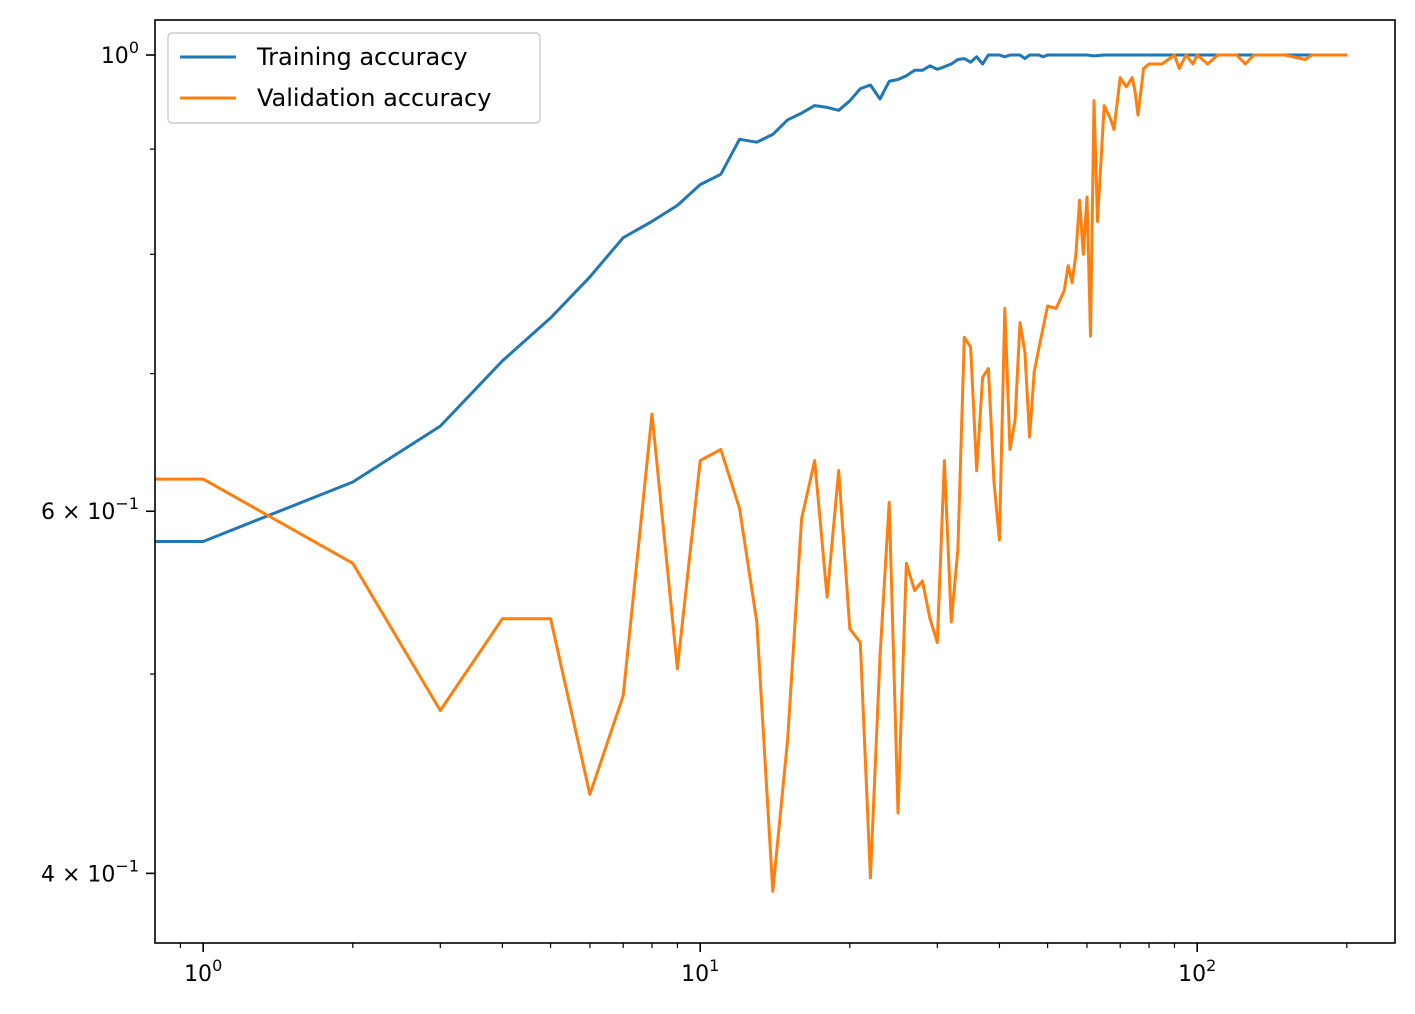  What do you see at coordinates (120, 53) in the screenshot?
I see `y-tick-label: 100` at bounding box center [120, 53].